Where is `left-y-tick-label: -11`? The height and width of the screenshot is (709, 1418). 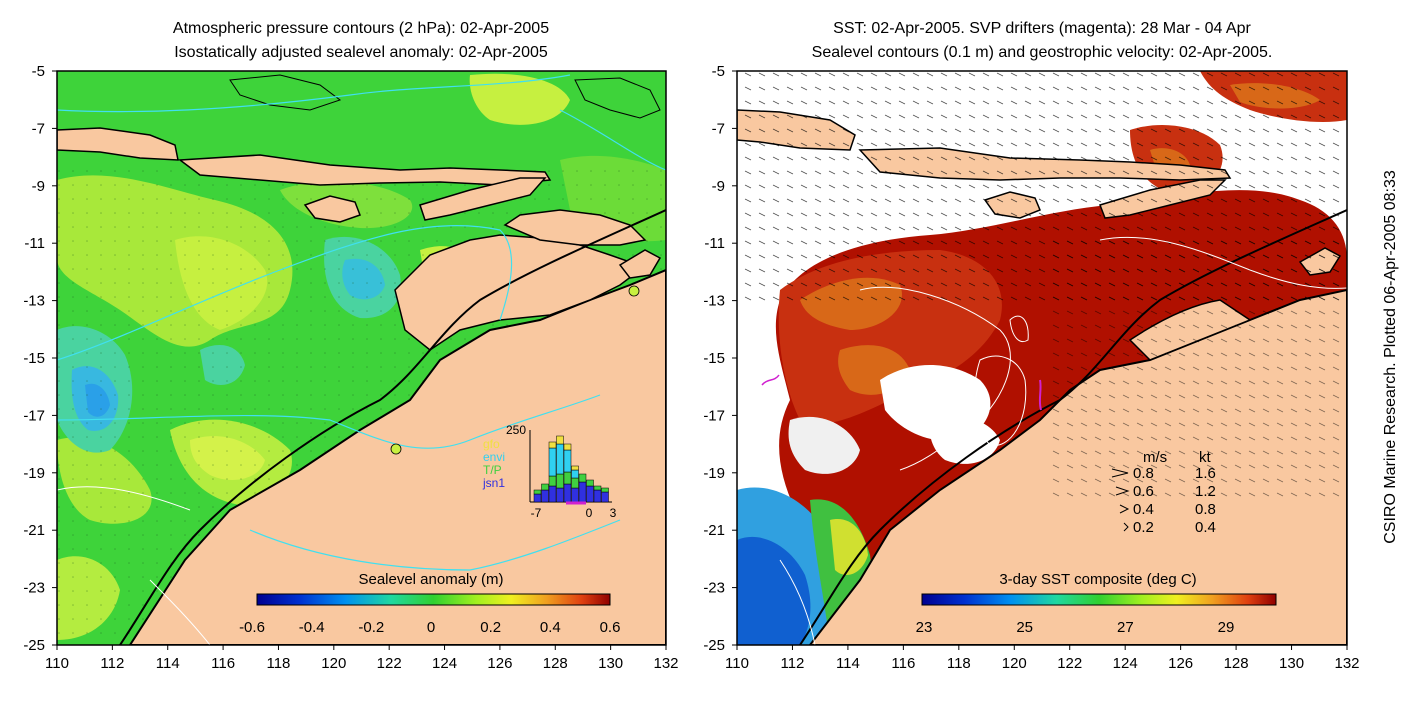
left-y-tick-label: -11 is located at coordinates (34, 243).